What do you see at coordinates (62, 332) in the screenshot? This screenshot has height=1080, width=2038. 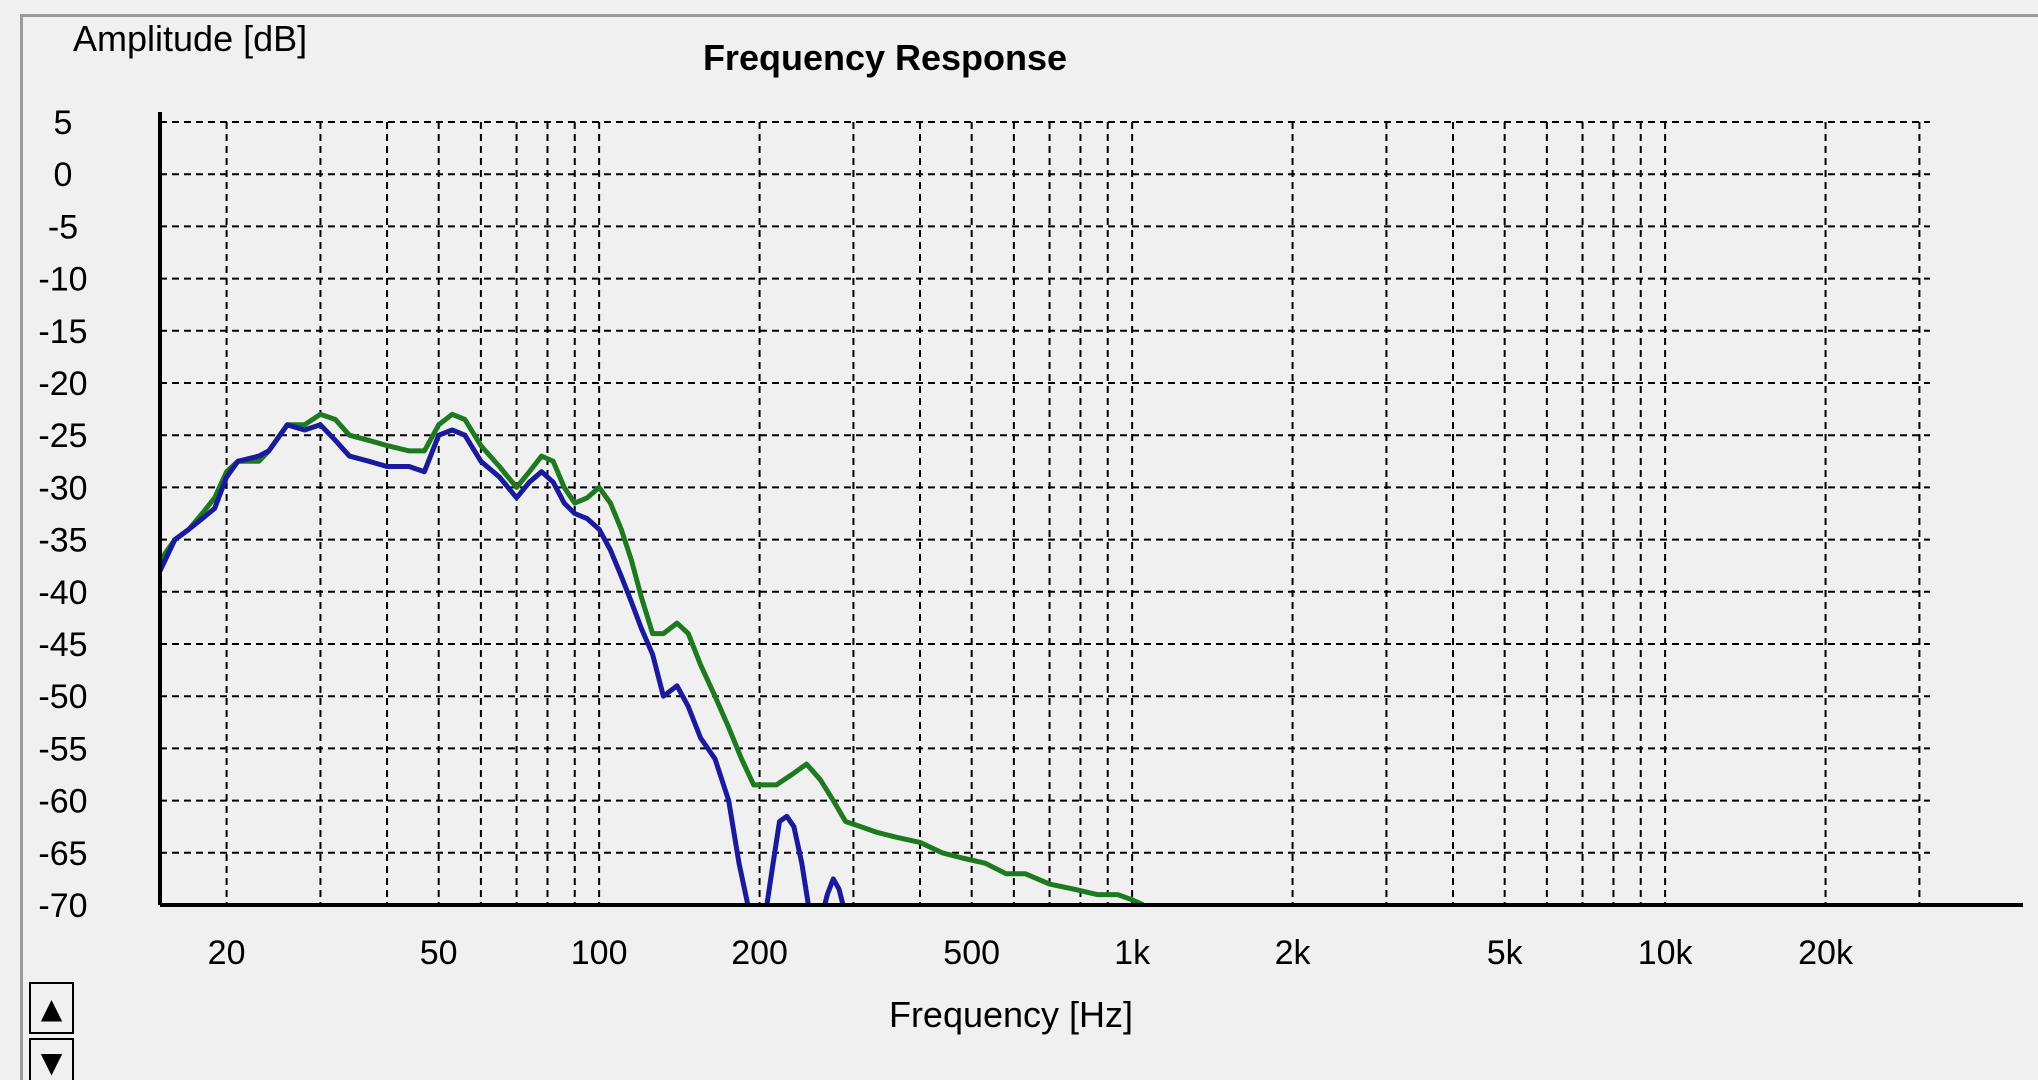 I see `y-tick-label: -15` at bounding box center [62, 332].